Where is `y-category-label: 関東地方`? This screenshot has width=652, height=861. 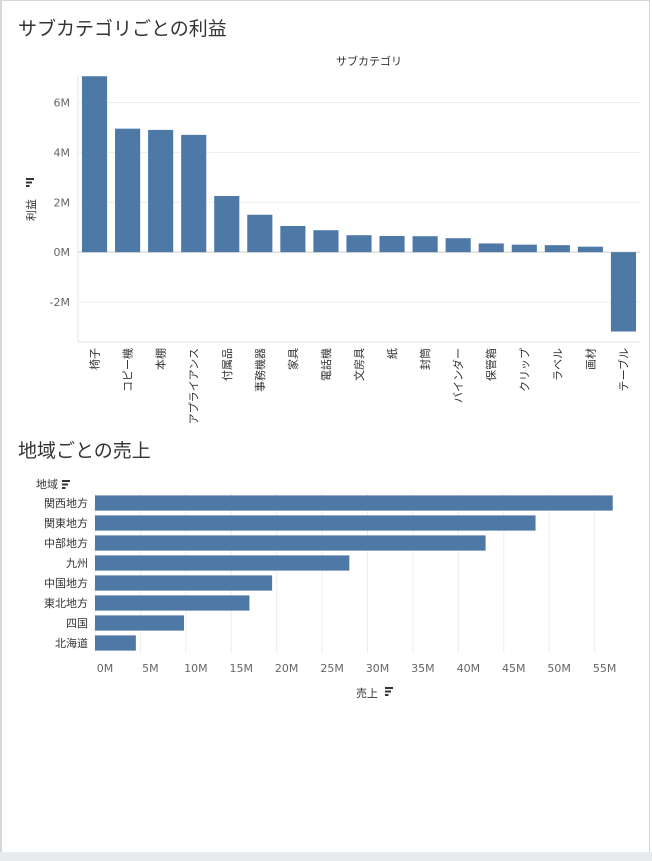 y-category-label: 関東地方 is located at coordinates (66, 523).